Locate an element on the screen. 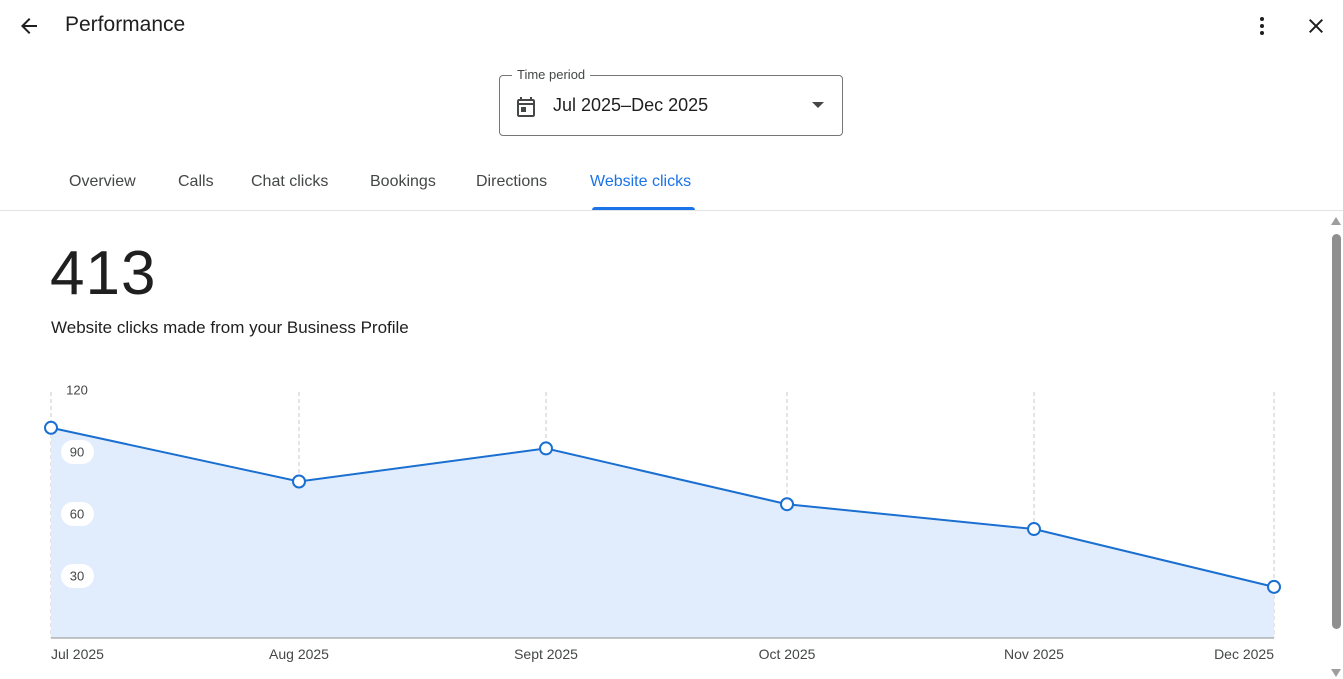 The width and height of the screenshot is (1343, 679). back-button is located at coordinates (29, 26).